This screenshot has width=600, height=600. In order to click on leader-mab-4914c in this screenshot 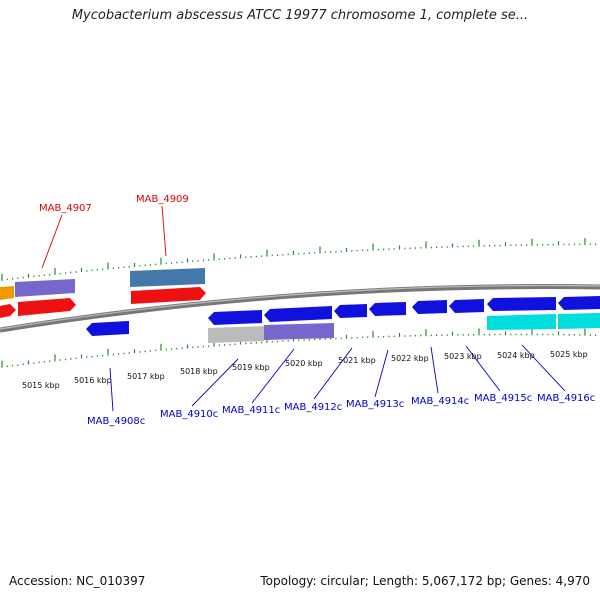, I will do `click(434, 370)`.